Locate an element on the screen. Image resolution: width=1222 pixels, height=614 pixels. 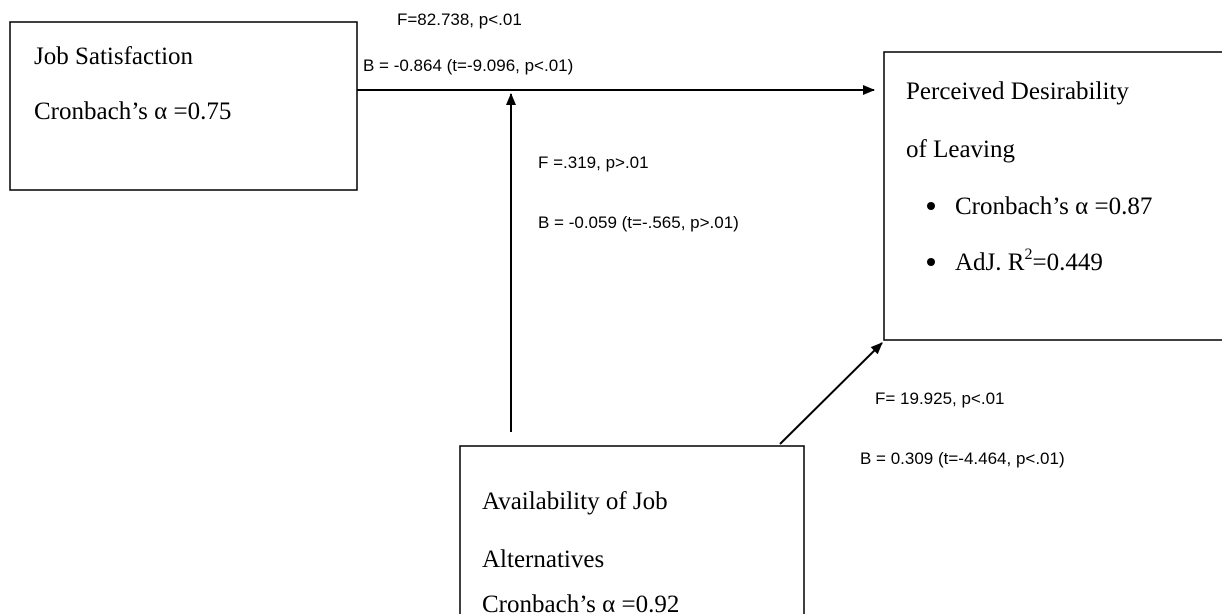
node-text: of Leaving is located at coordinates (960, 149).